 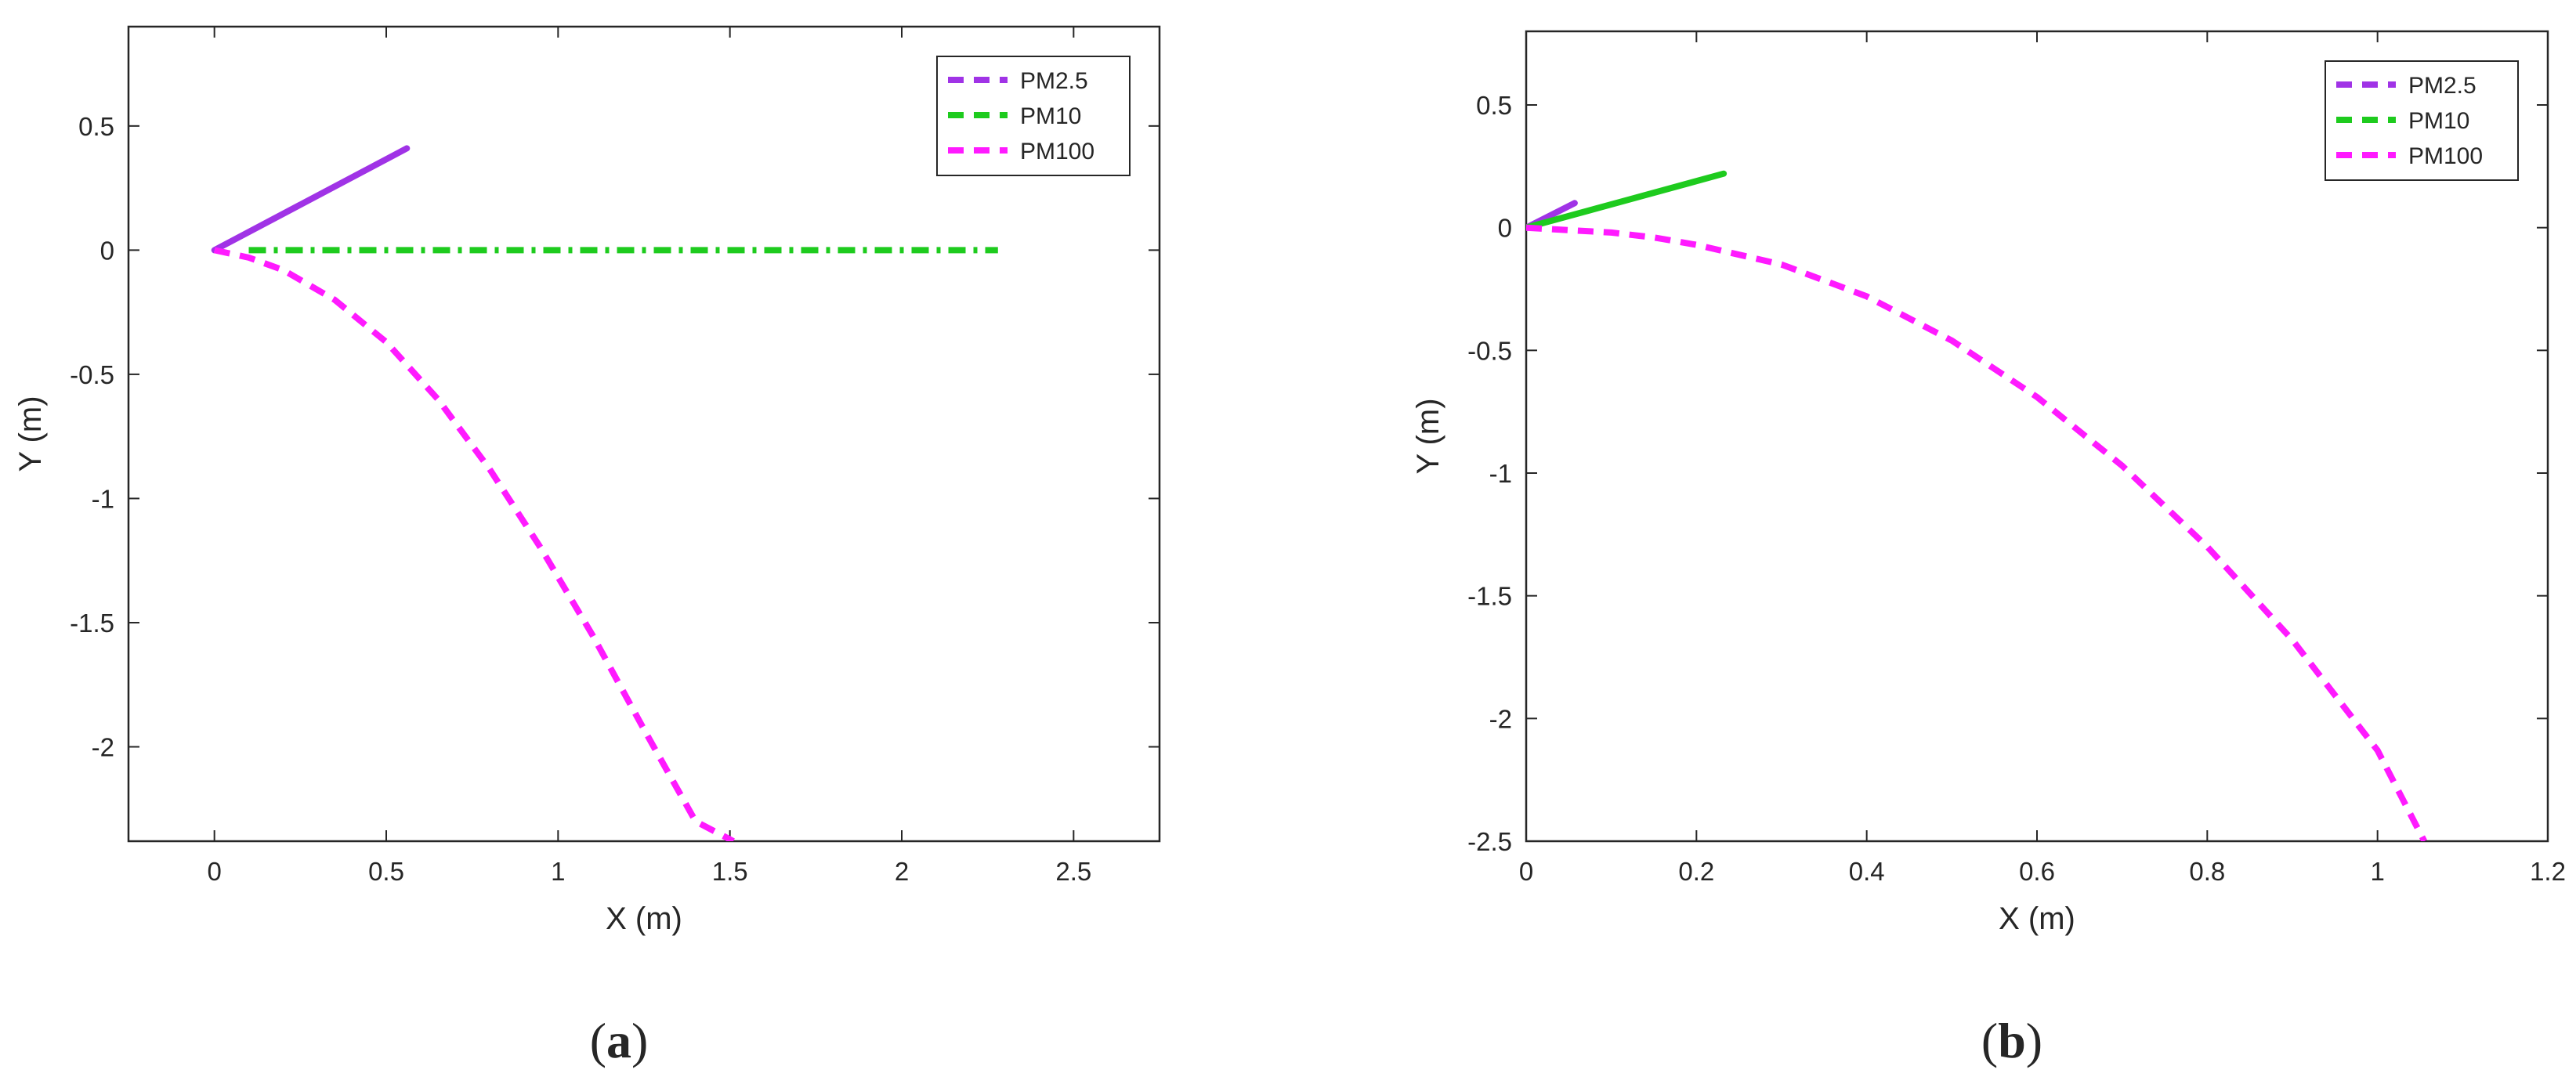 I want to click on x-tick-label: 2.5, so click(x=1073, y=871).